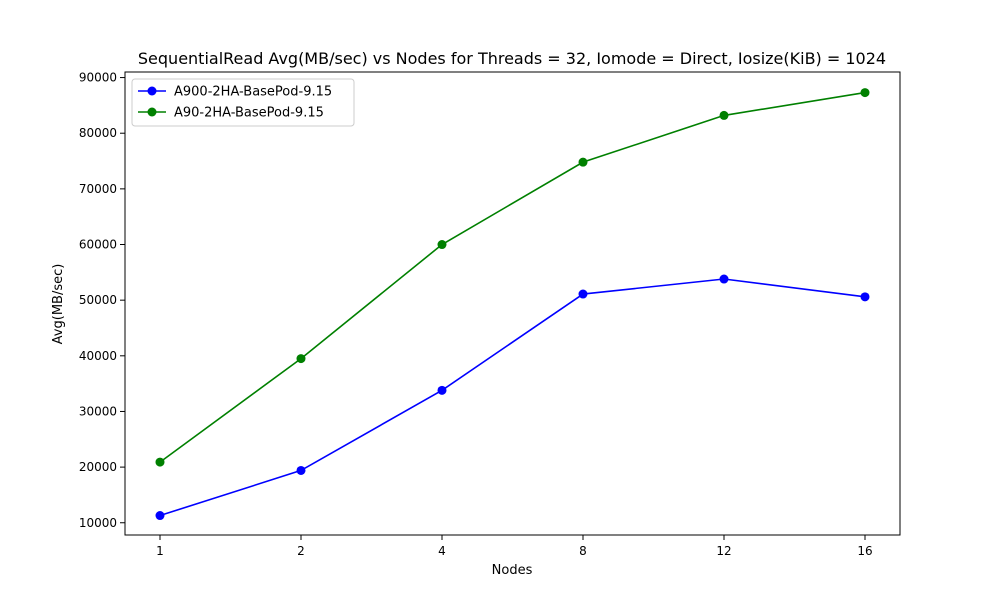 This screenshot has width=1000, height=604. I want to click on y-tick-label: 60000, so click(98, 245).